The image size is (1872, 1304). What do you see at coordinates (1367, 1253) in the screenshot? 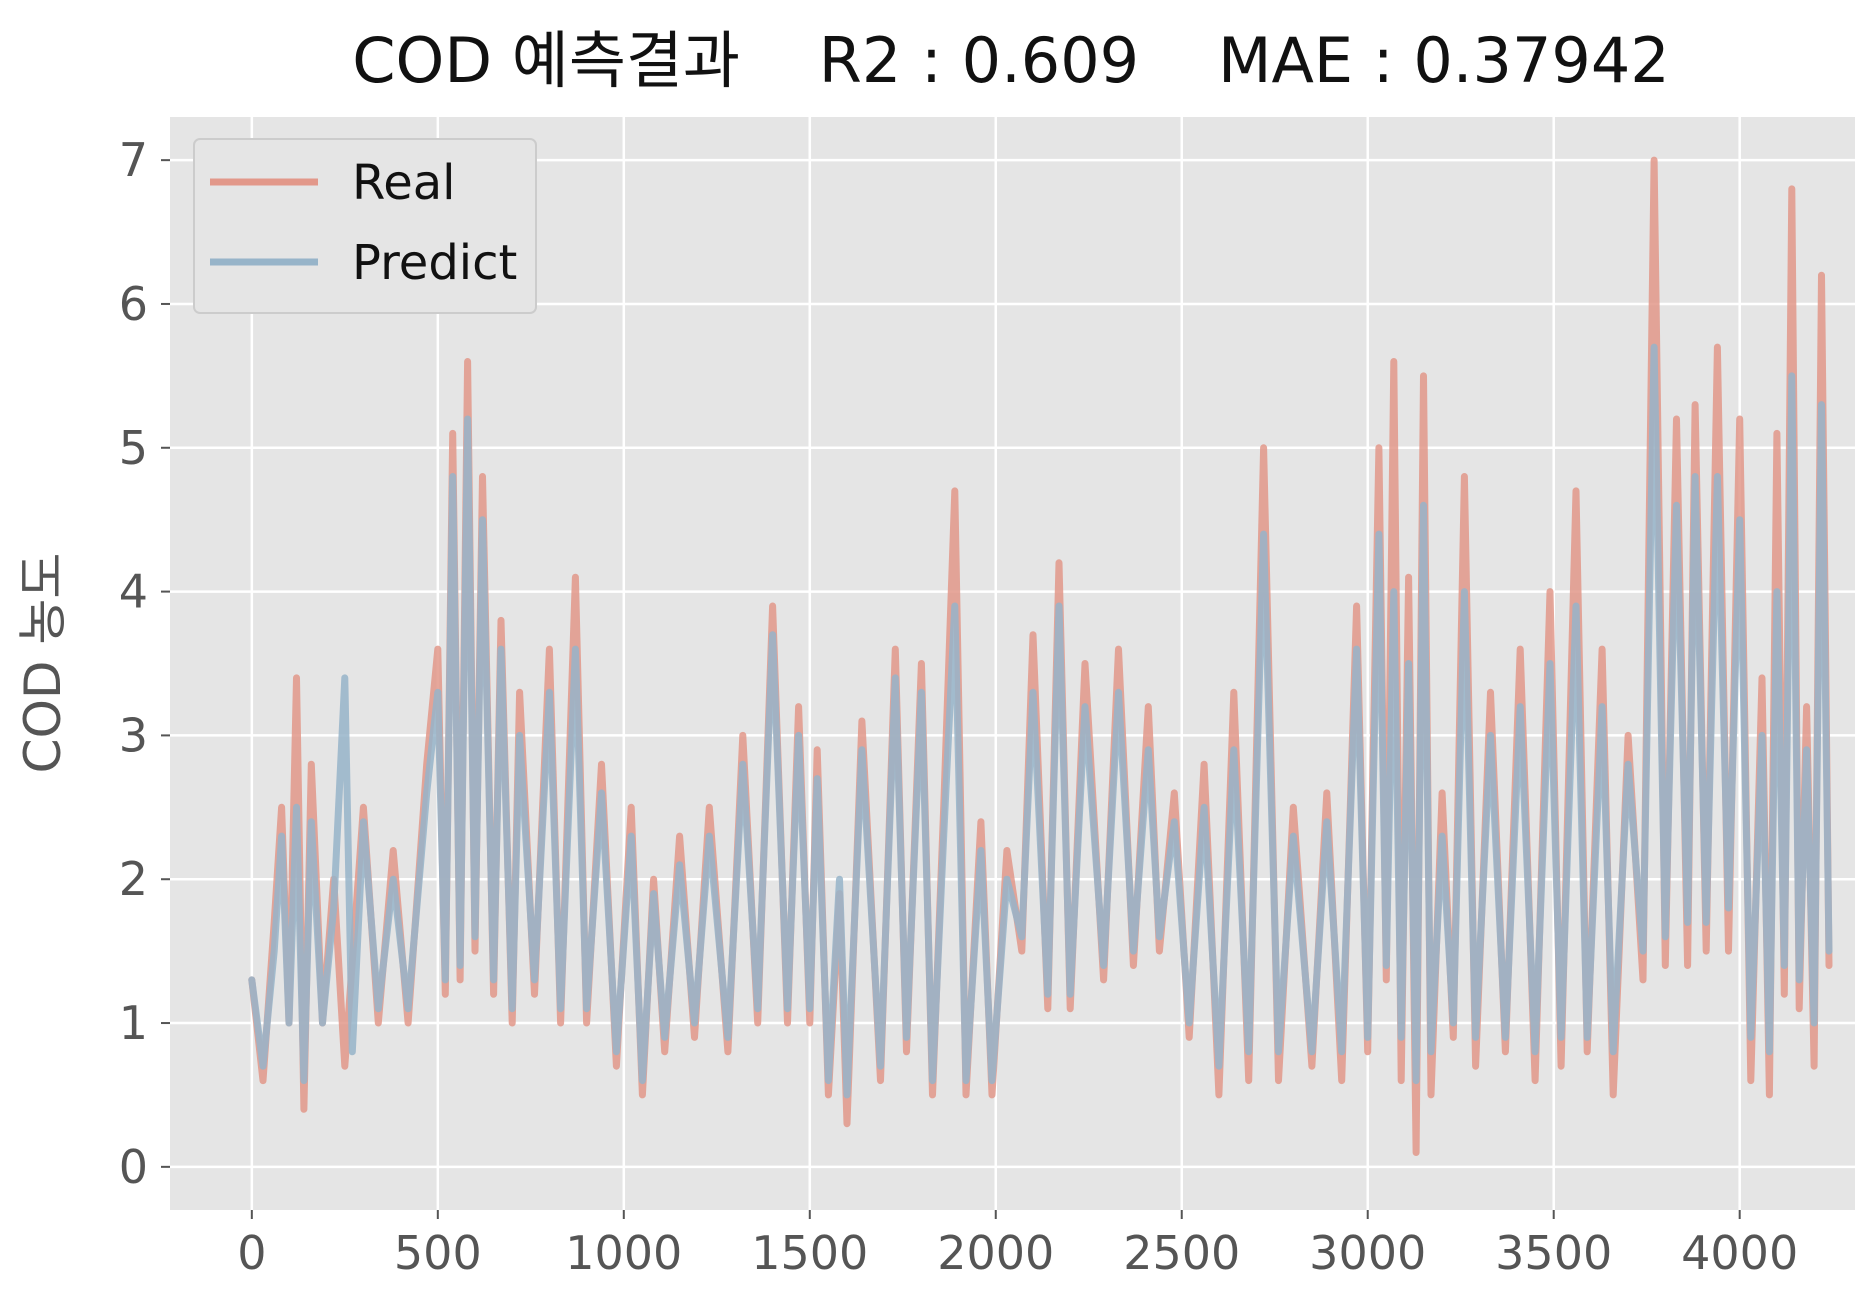
I see `x-tick-label: 3000` at bounding box center [1367, 1253].